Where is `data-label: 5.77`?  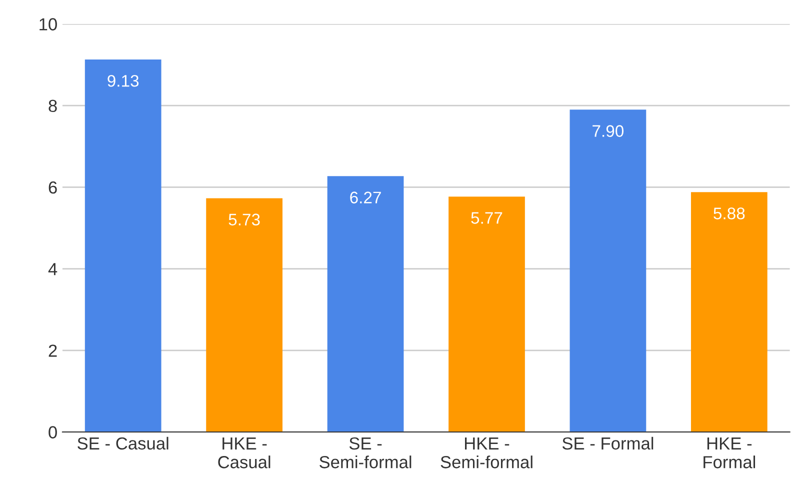
data-label: 5.77 is located at coordinates (486, 218).